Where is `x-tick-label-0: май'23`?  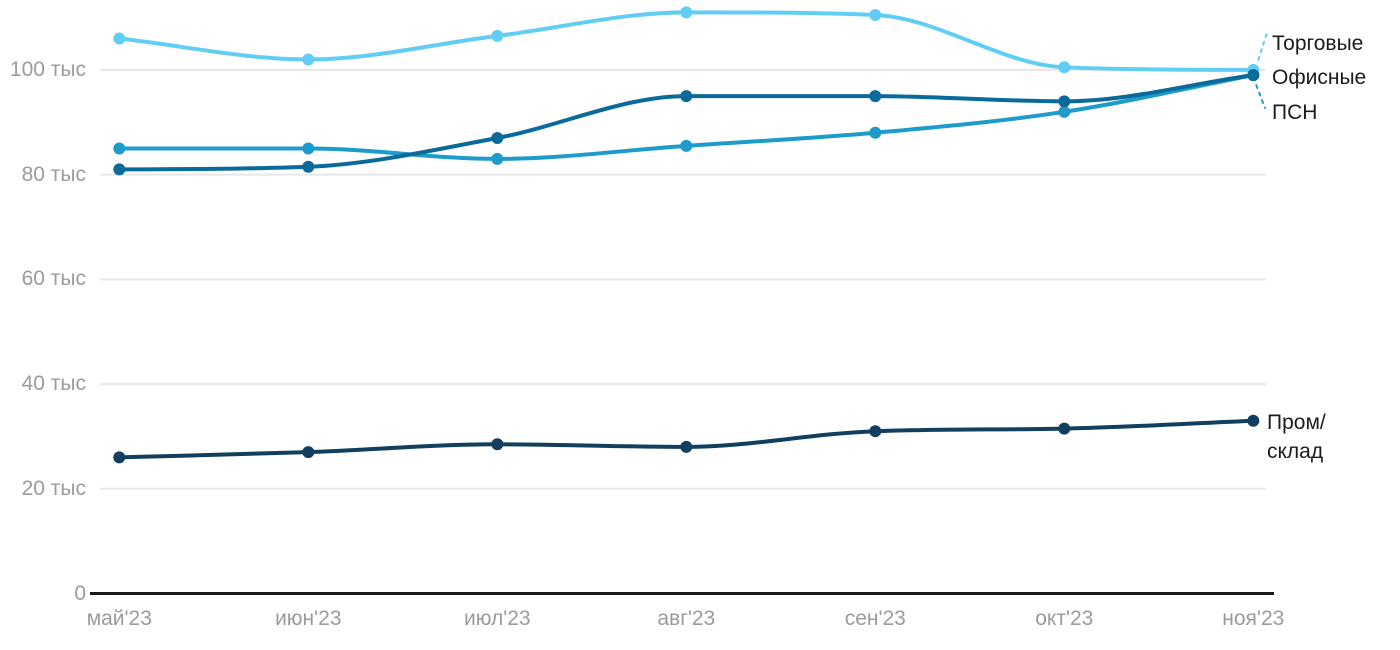 x-tick-label-0: май'23 is located at coordinates (119, 618).